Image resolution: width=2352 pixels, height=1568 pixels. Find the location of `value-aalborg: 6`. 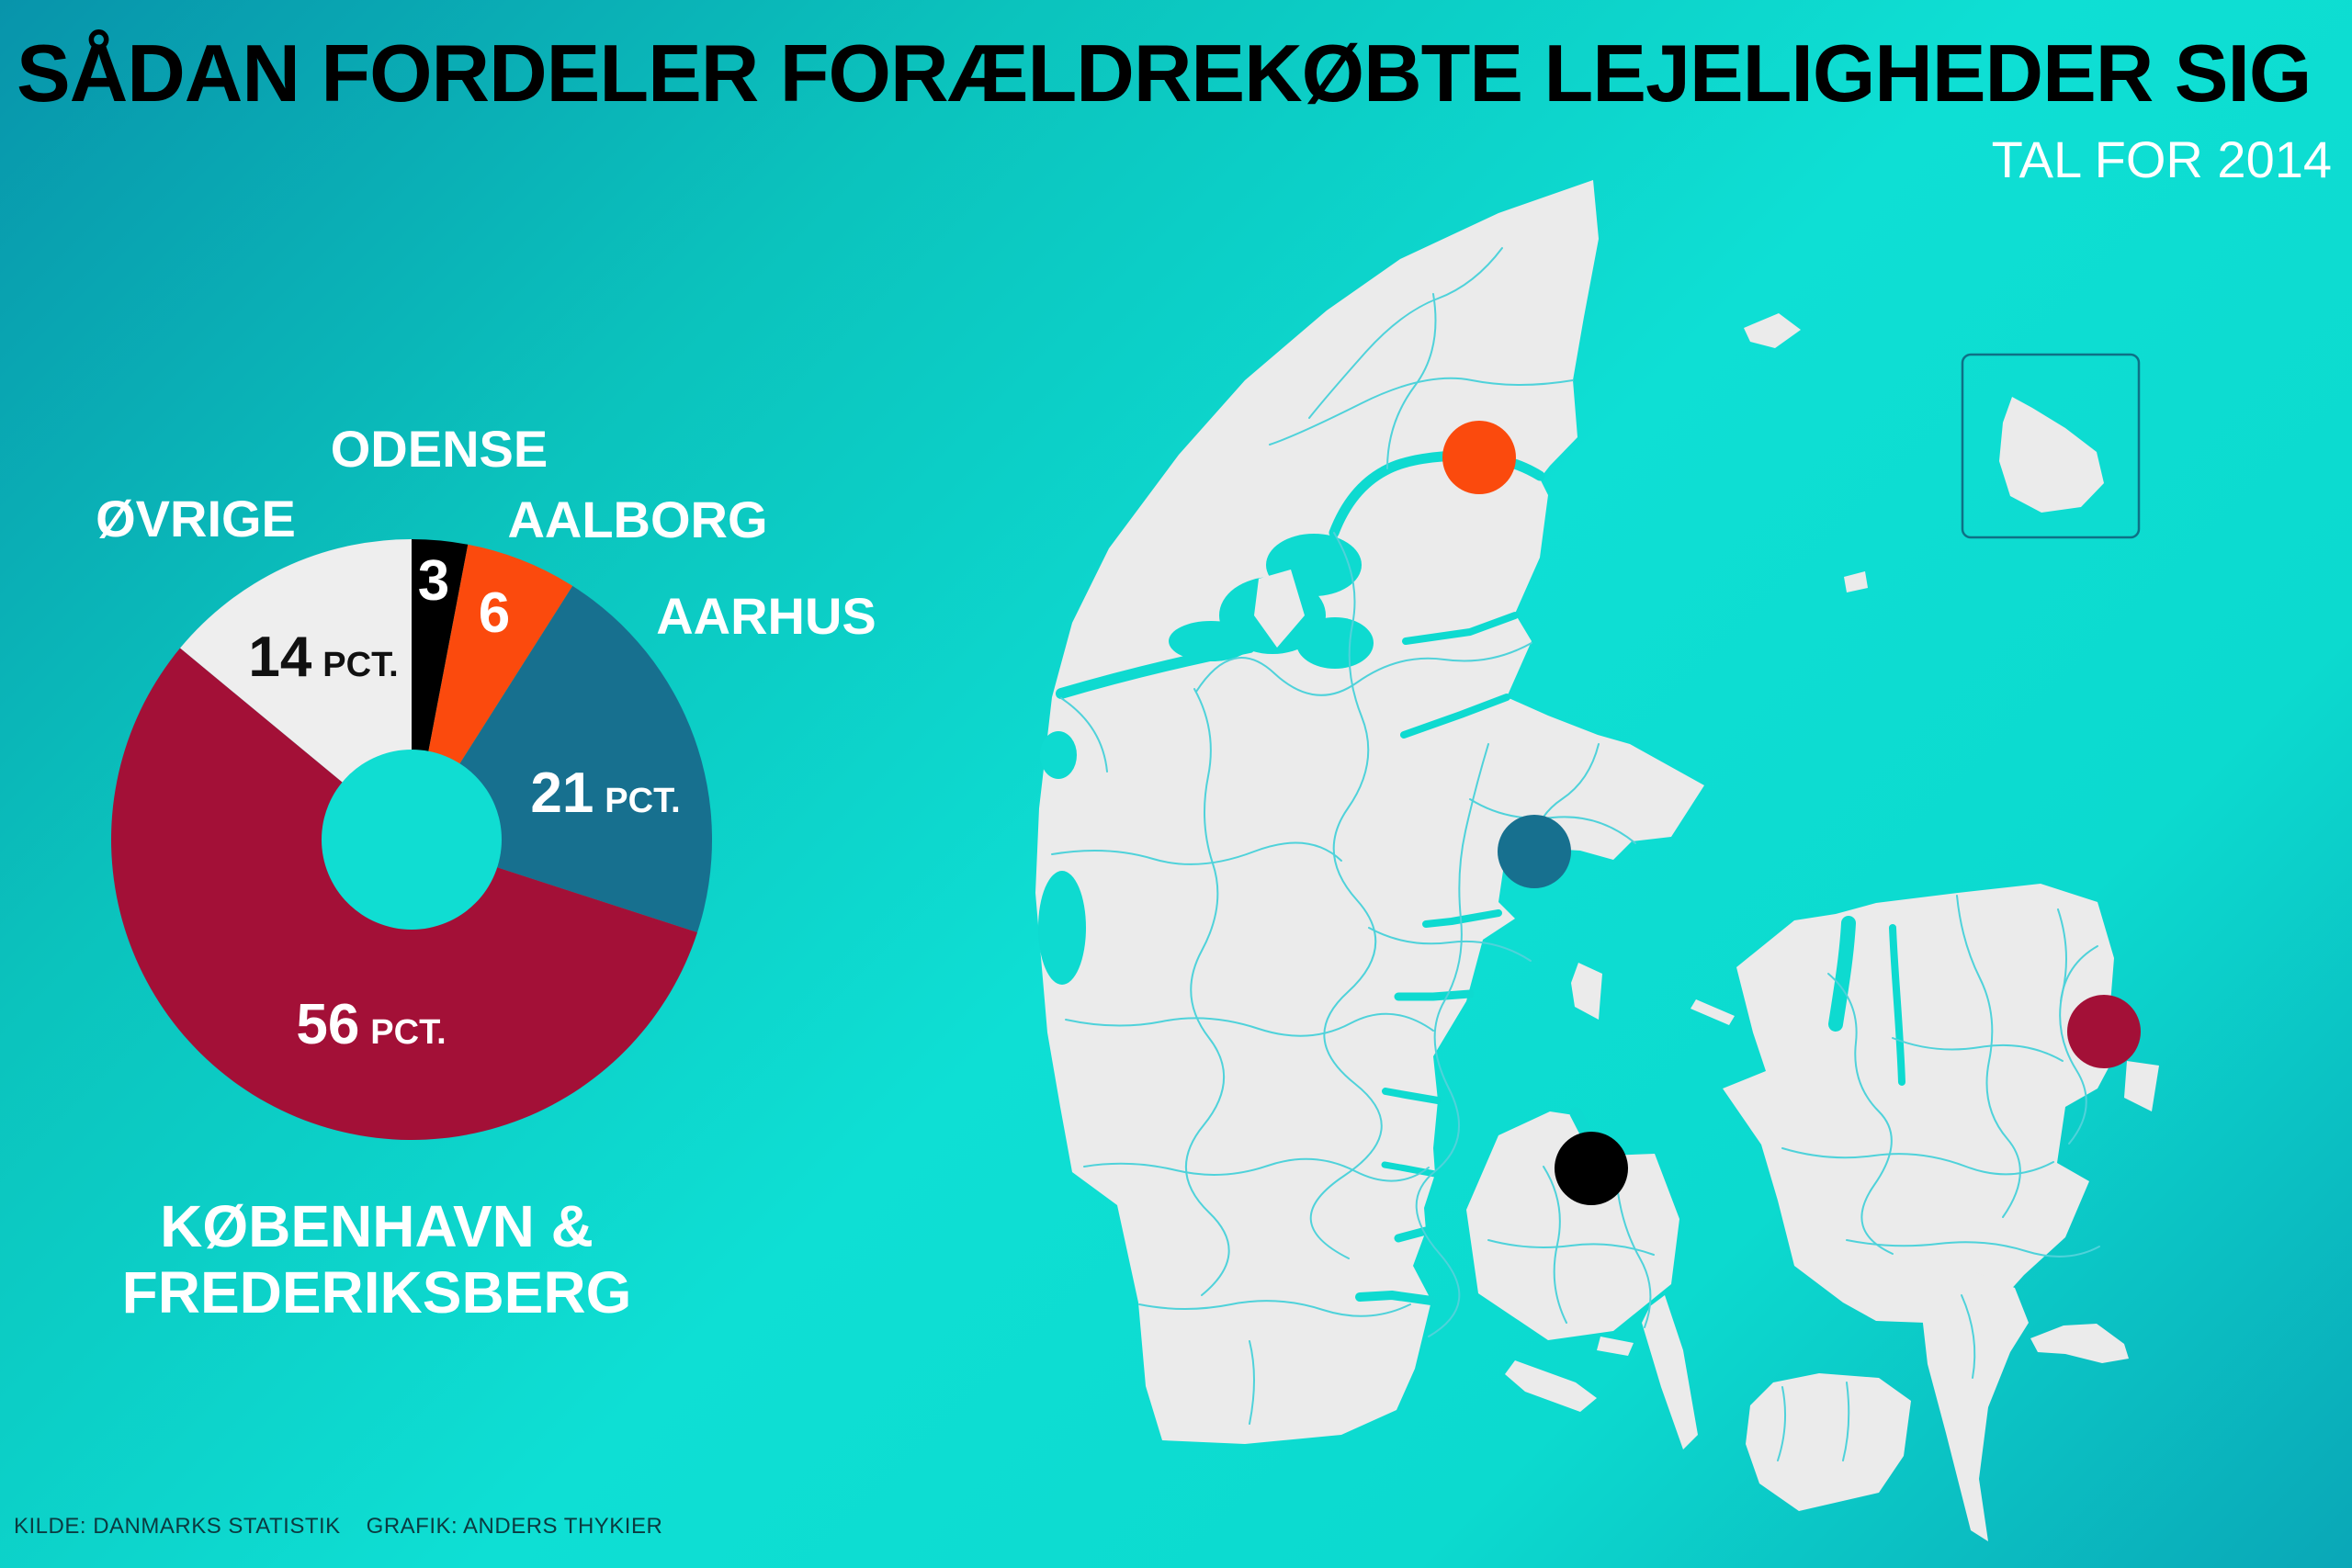

value-aalborg: 6 is located at coordinates (495, 614).